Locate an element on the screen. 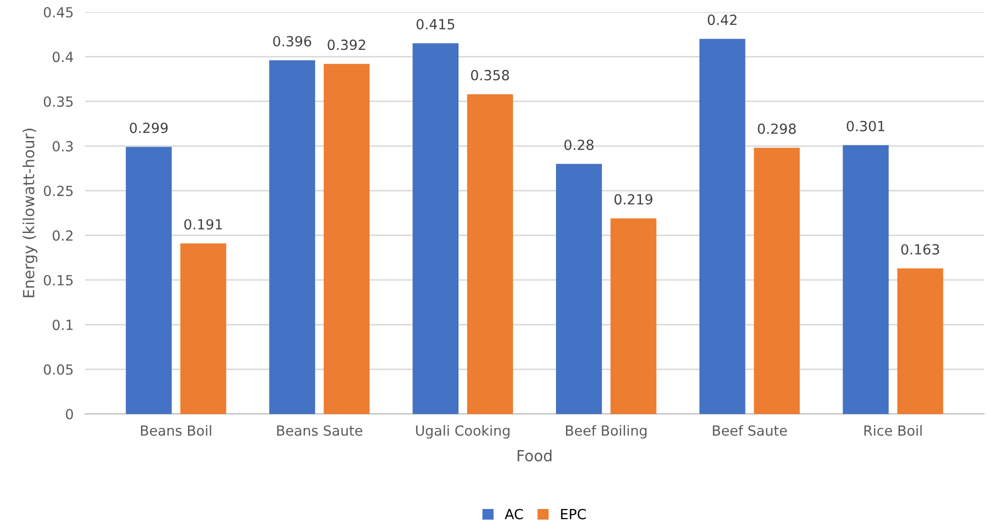 Image resolution: width=988 pixels, height=524 pixels. data-label: 0.392 is located at coordinates (347, 45).